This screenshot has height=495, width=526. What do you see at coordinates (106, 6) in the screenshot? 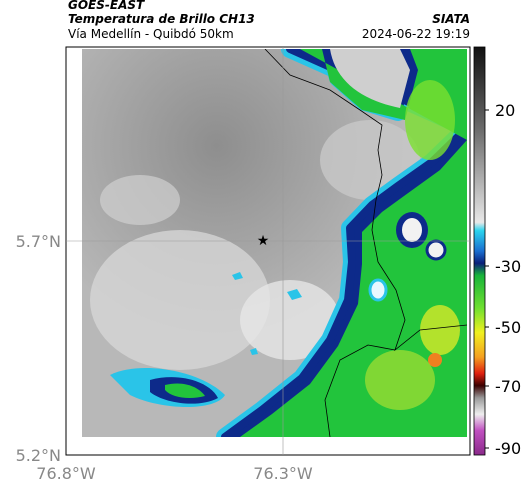
I see `product: GOES-EAST` at bounding box center [106, 6].